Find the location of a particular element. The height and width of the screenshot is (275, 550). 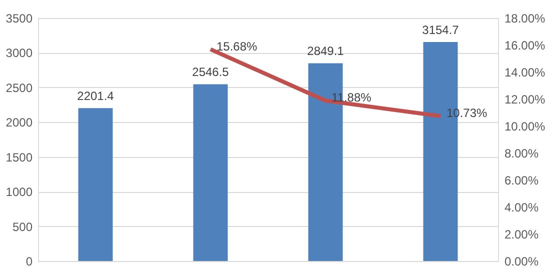

y2-tick-label: 10.00% is located at coordinates (525, 127).